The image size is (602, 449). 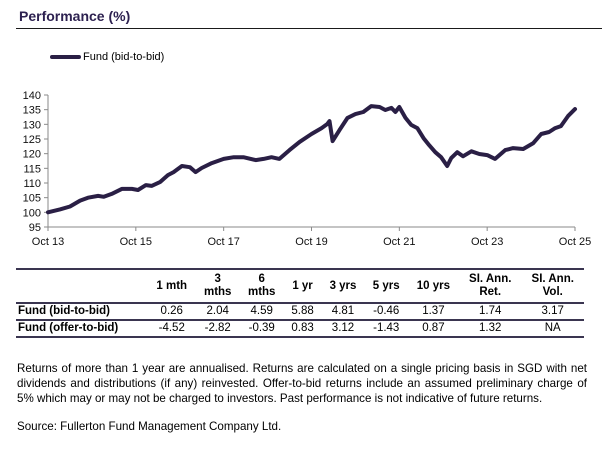 I want to click on column-header: 6 mths, so click(x=262, y=286).